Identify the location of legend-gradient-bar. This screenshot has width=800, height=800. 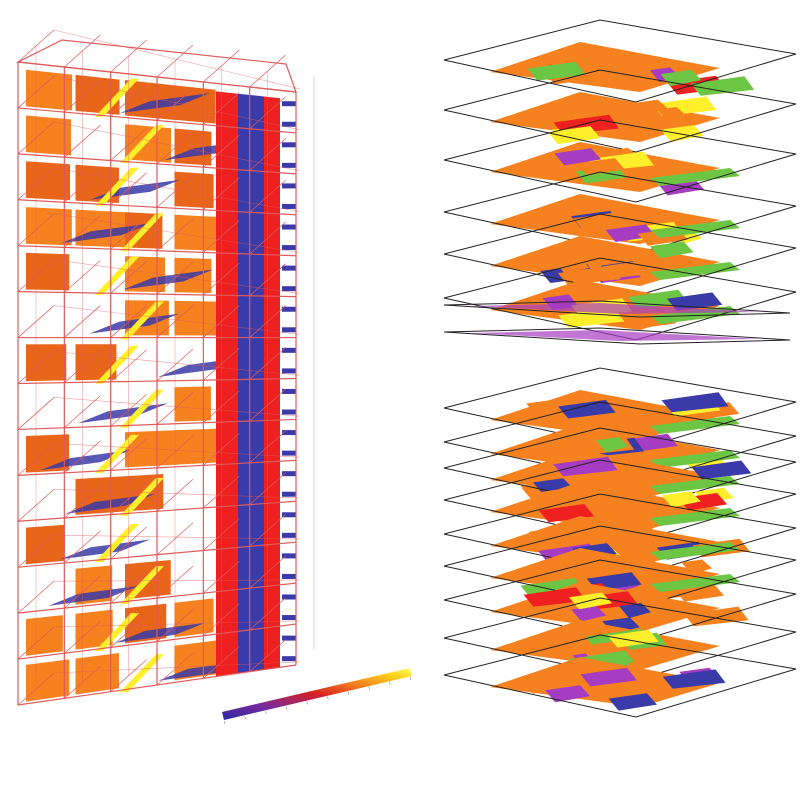
(317, 694).